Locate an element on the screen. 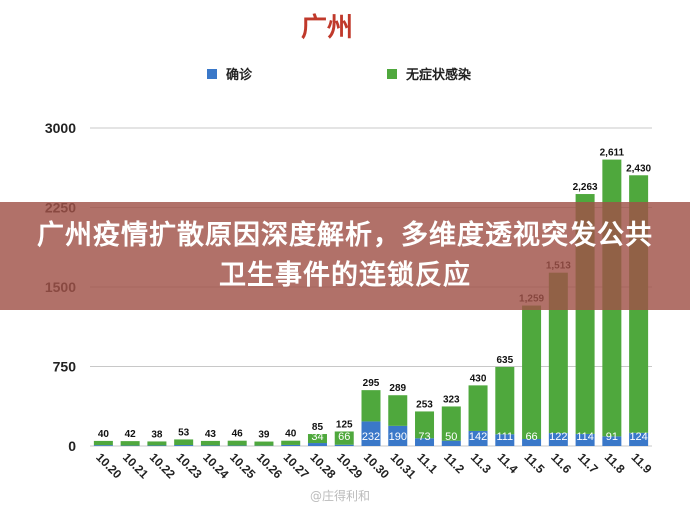 This screenshot has height=512, width=690. data-label-asymptomatic: 2,611 is located at coordinates (612, 153).